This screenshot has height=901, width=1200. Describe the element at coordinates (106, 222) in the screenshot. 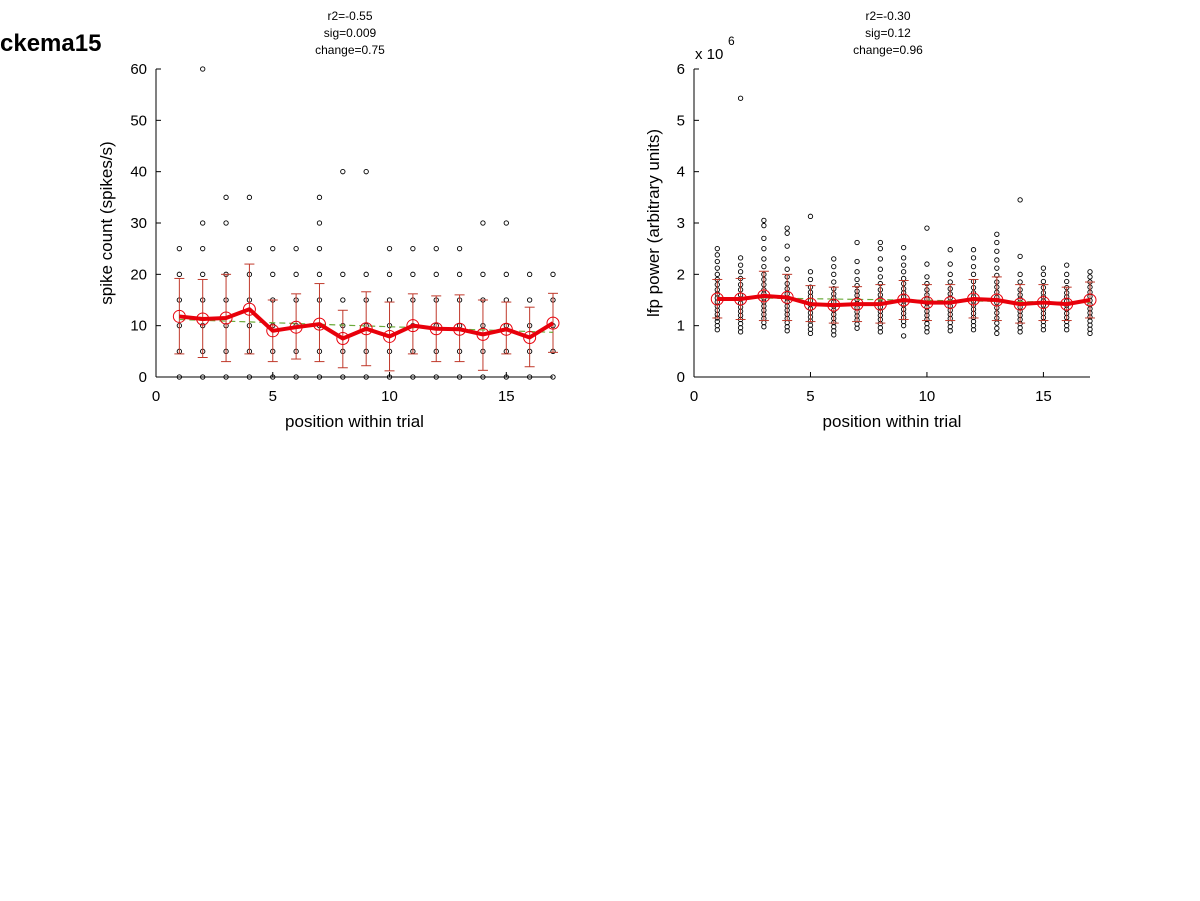

I see `y-axis-label: spike count (spikes/s)` at that location.